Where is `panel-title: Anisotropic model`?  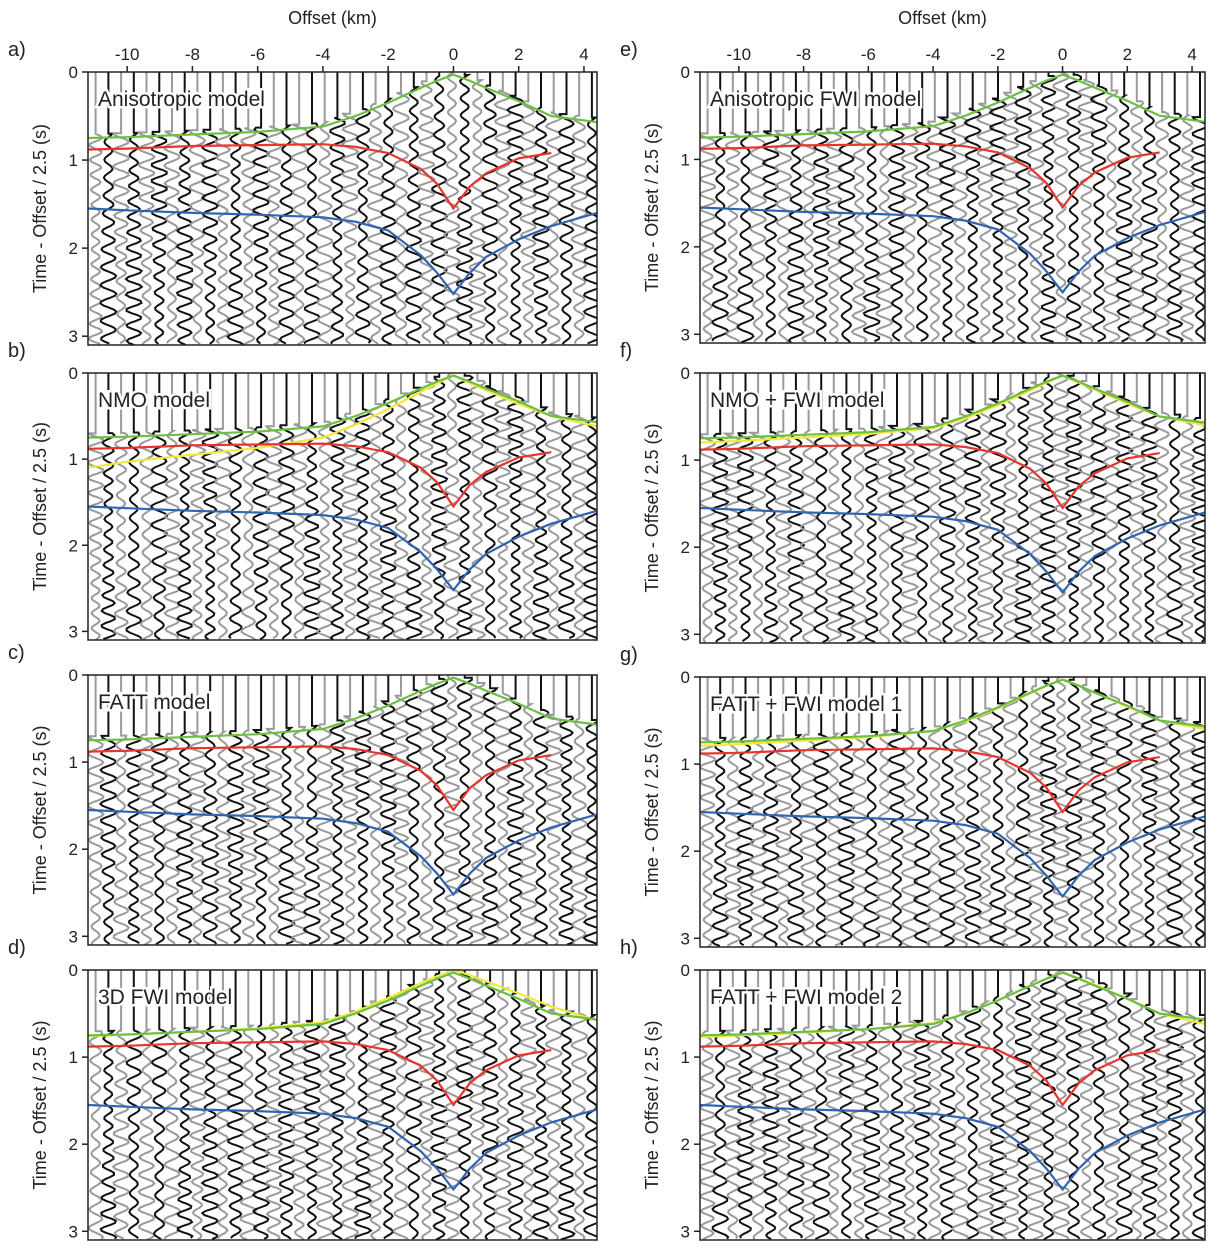
panel-title: Anisotropic model is located at coordinates (181, 99).